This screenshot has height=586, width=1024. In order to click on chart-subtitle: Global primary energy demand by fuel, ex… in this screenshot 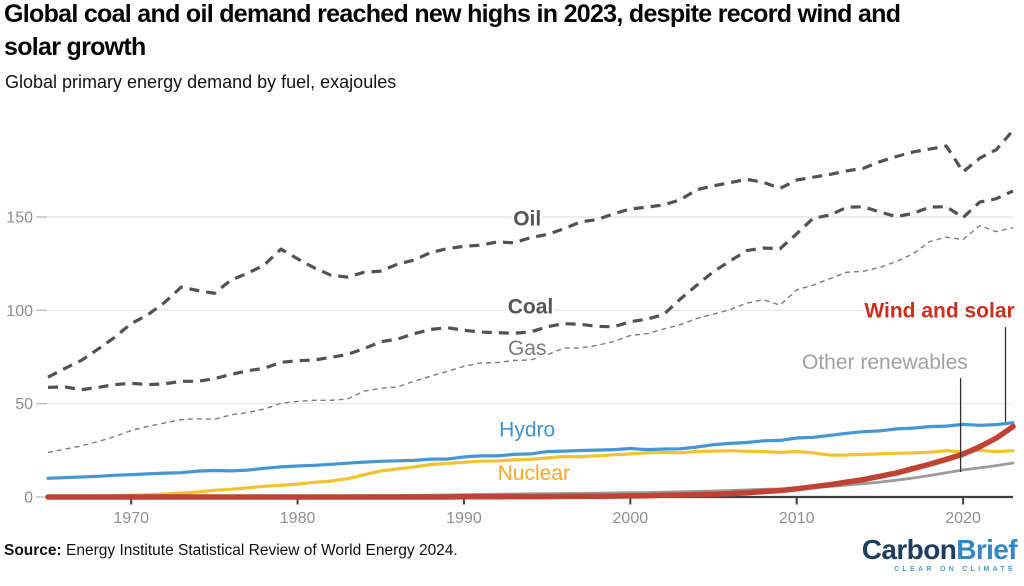, I will do `click(201, 82)`.